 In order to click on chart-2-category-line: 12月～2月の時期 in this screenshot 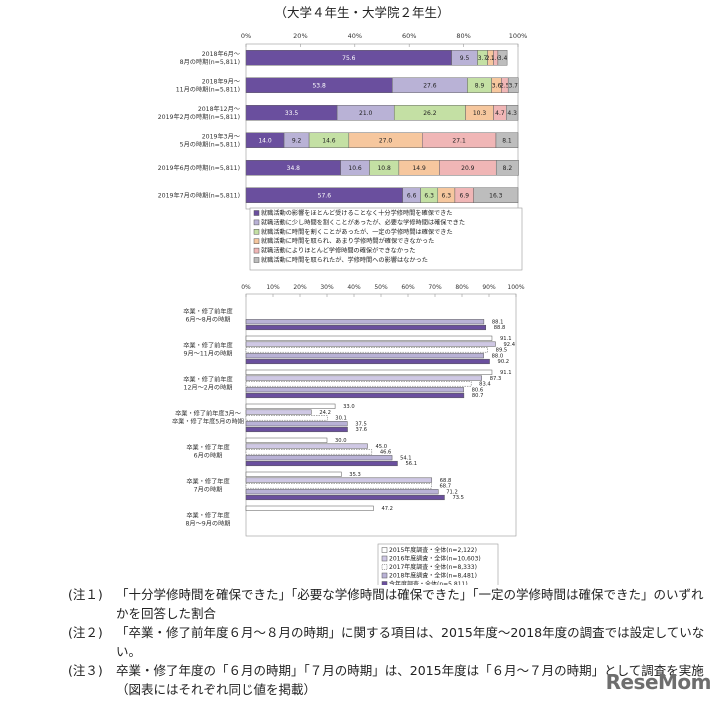, I will do `click(208, 388)`.